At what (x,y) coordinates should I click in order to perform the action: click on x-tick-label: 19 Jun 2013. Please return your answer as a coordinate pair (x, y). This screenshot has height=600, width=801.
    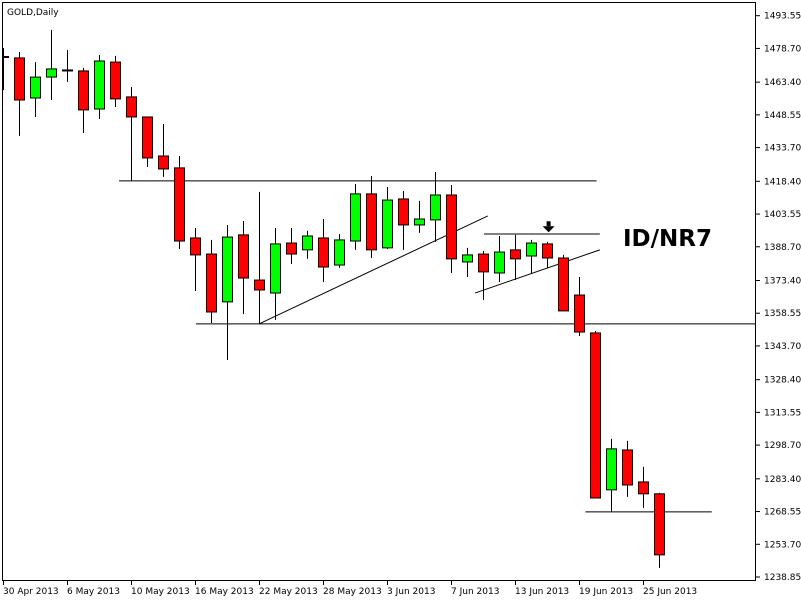
    Looking at the image, I should click on (606, 592).